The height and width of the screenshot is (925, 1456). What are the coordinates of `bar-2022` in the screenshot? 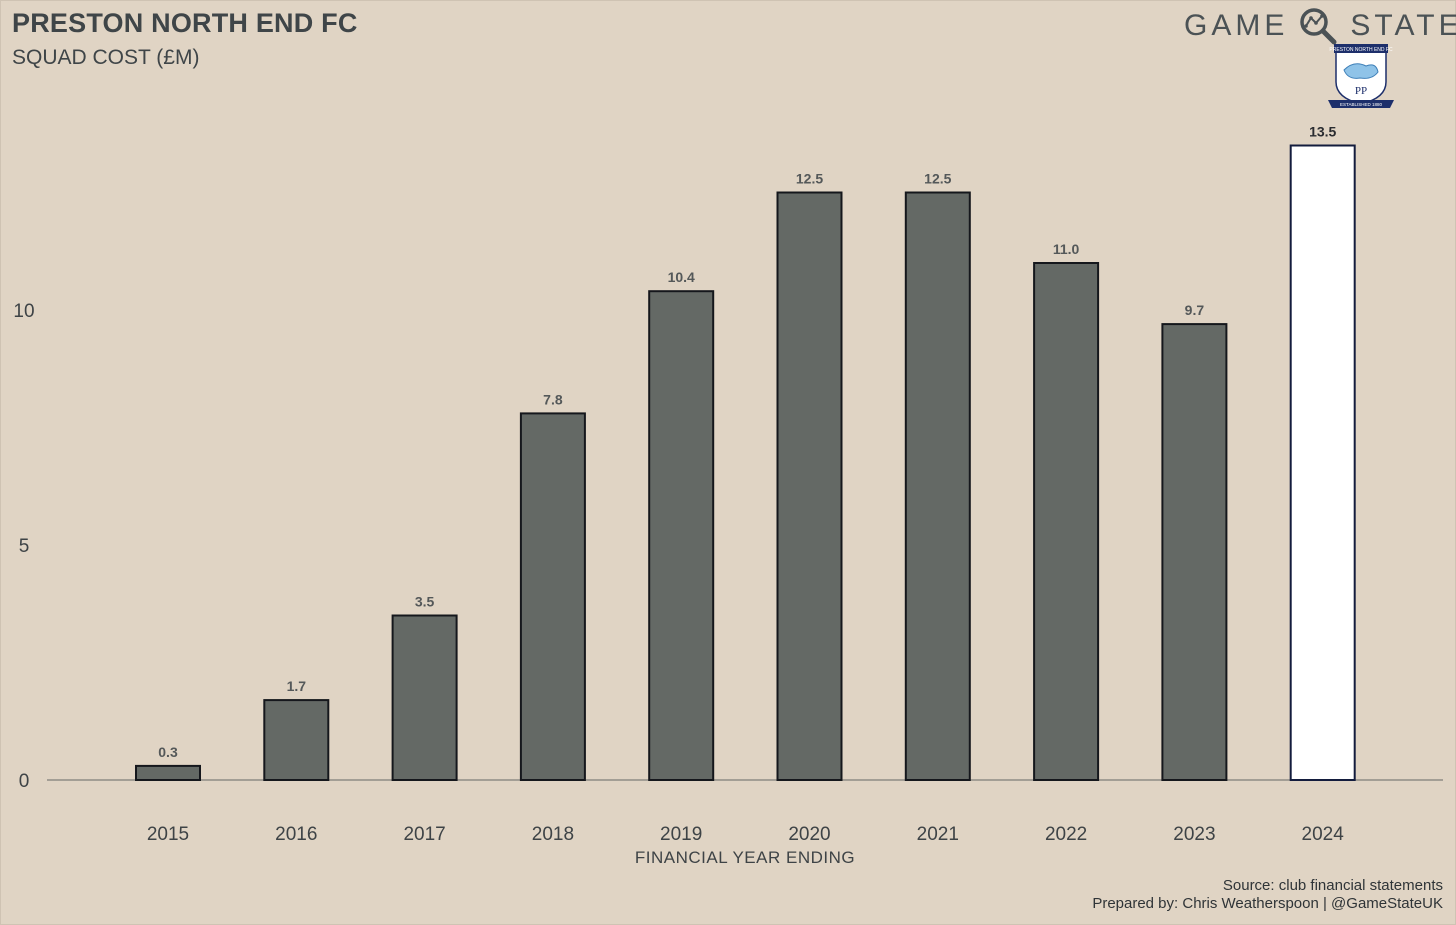 It's located at (1066, 521).